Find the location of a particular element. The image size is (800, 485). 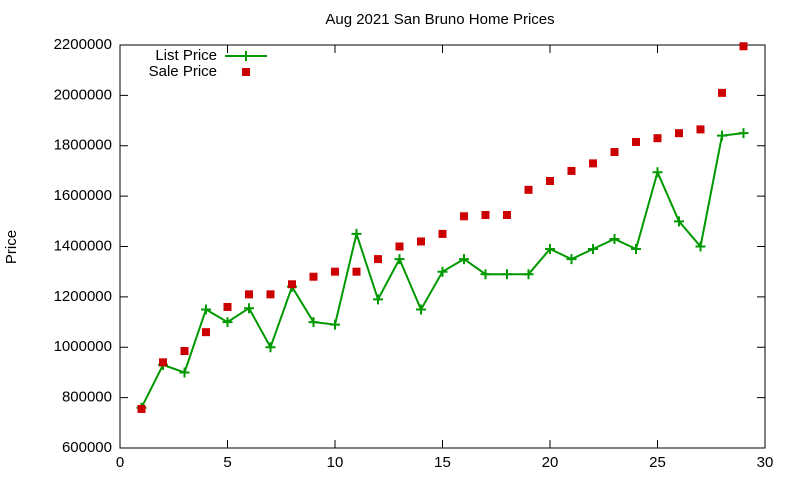

y-tick-label: 1400000 is located at coordinates (83, 245).